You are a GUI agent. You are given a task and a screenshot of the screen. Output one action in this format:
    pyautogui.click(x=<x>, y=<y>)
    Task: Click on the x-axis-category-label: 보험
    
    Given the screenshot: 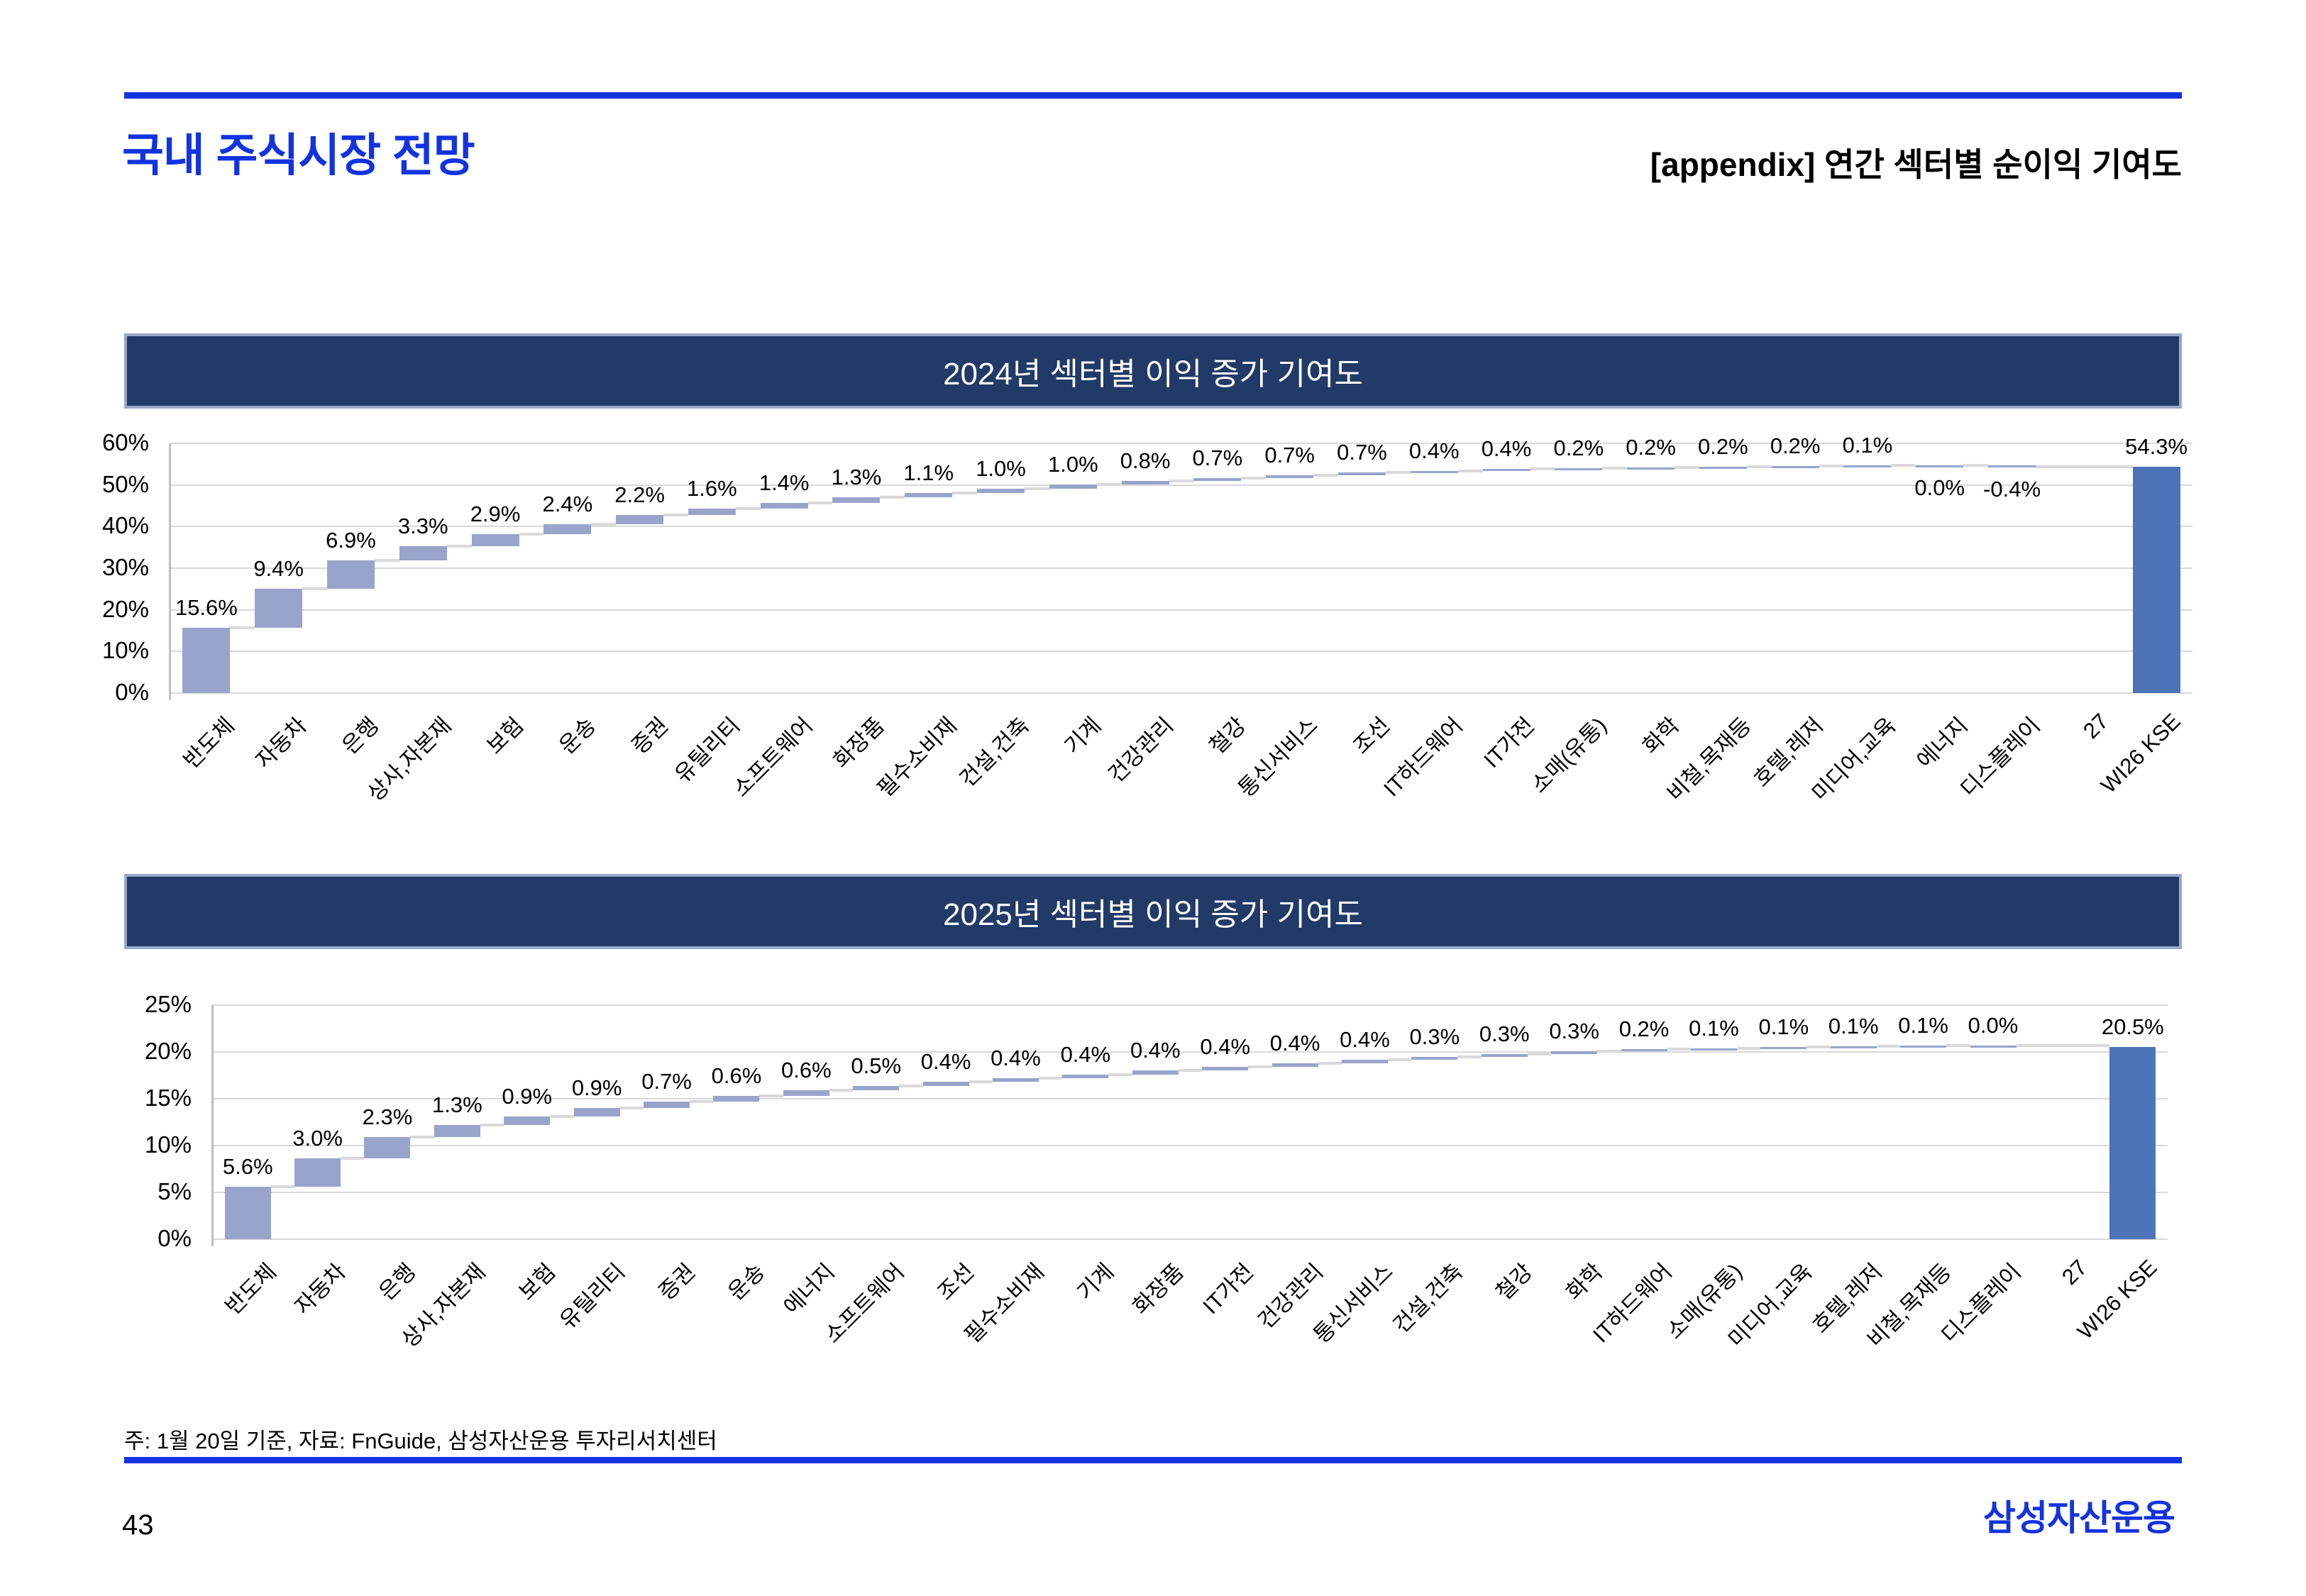 What is the action you would take?
    pyautogui.click(x=537, y=1281)
    